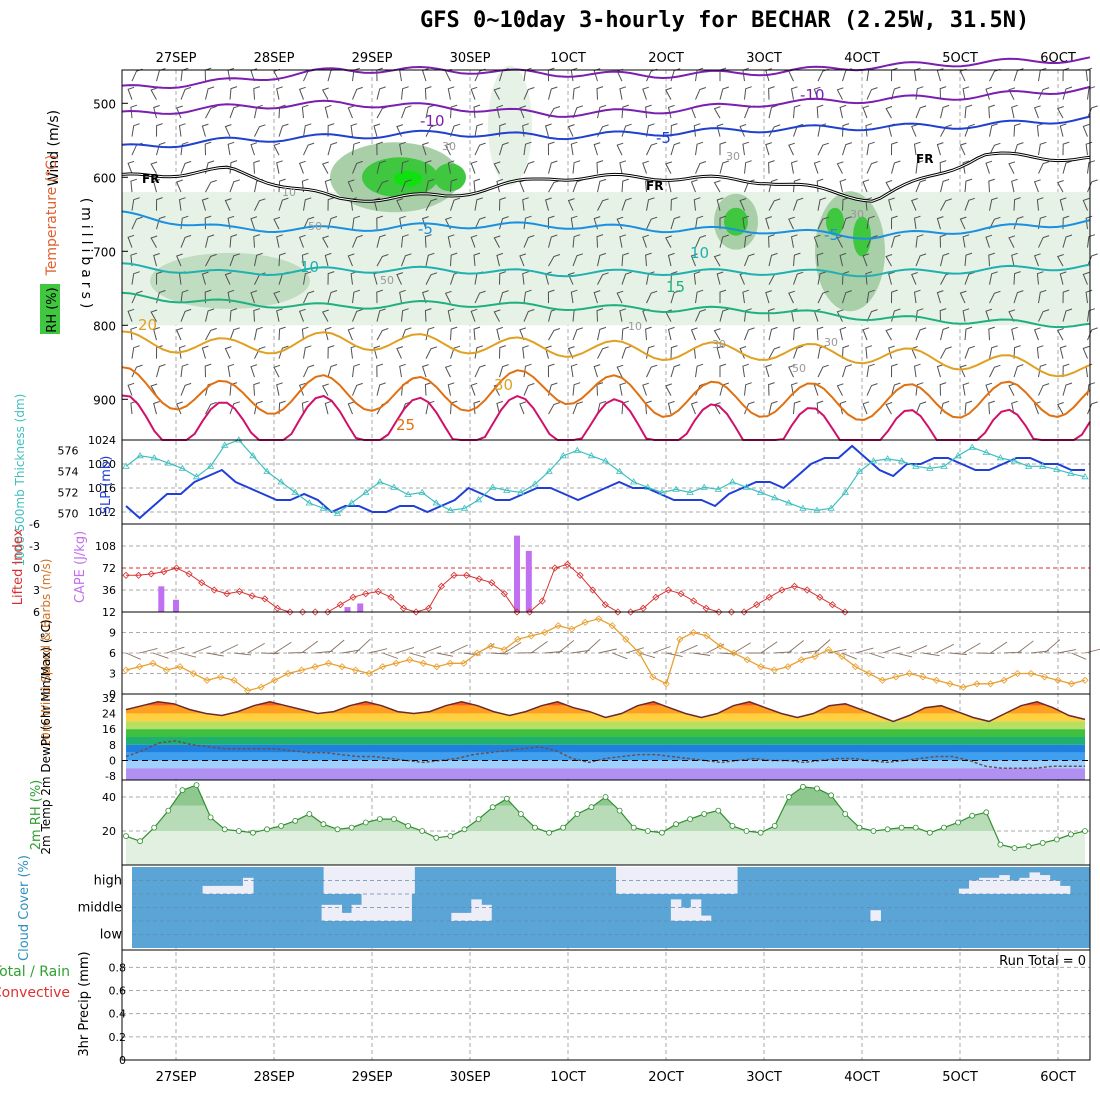 This screenshot has width=1100, height=1104. Describe the element at coordinates (68, 514) in the screenshot. I see `thickness-tick-label: 570` at that location.